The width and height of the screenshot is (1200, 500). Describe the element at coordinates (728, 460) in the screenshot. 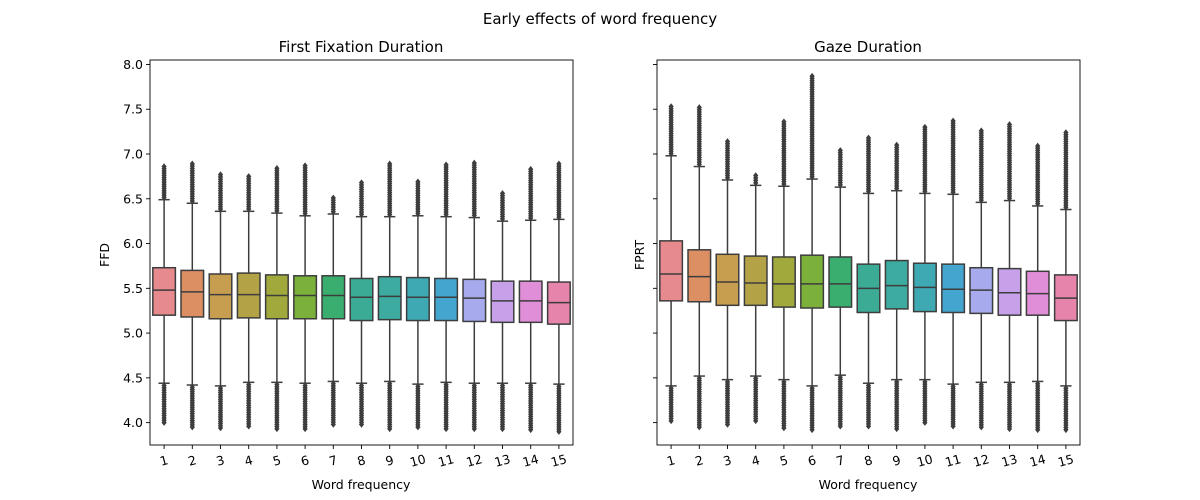

I see `fprt-x-tick-label: 3` at that location.